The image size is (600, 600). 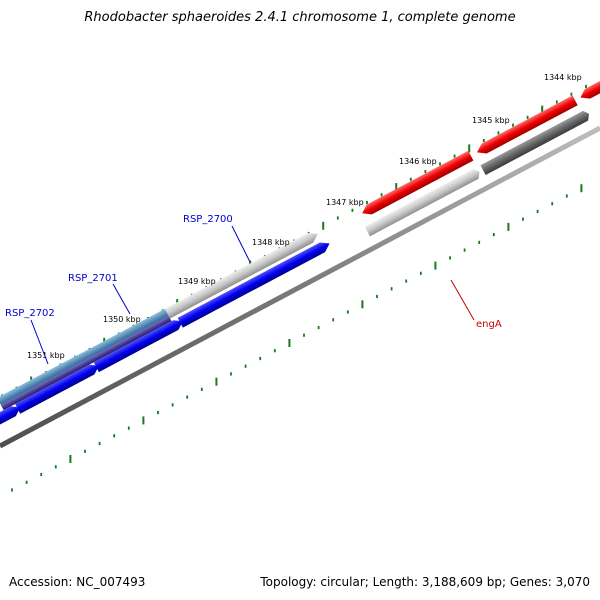 I want to click on gene-label-rsp2701: RSP_2701, so click(x=93, y=278).